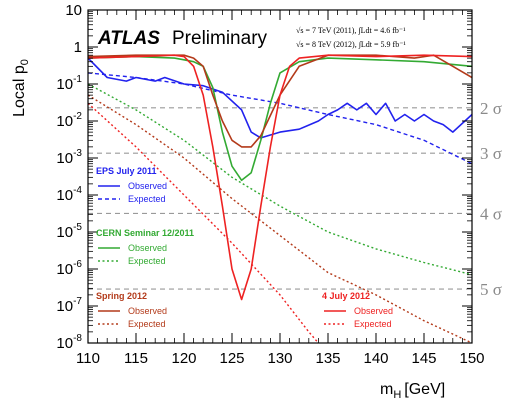 The width and height of the screenshot is (516, 407). What do you see at coordinates (351, 30) in the screenshot?
I see `lumi-2011: √s = 7 TeV (2011), ∫Ldt = 4.6 fb⁻¹` at bounding box center [351, 30].